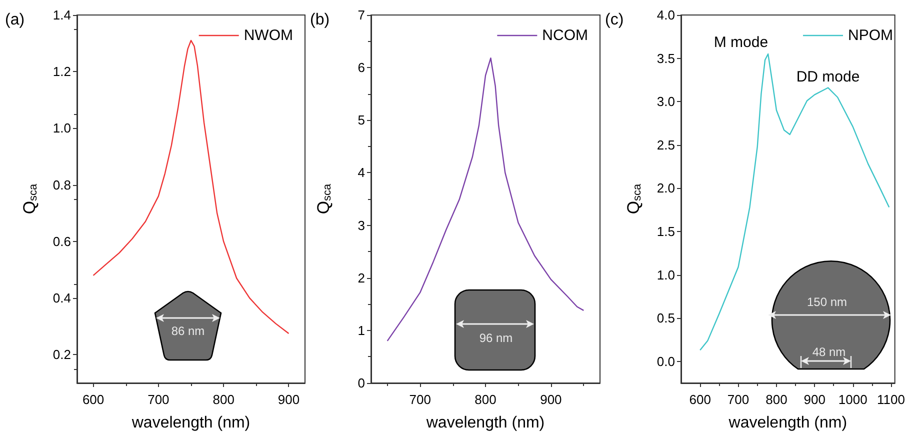 The height and width of the screenshot is (447, 908). What do you see at coordinates (828, 77) in the screenshot?
I see `annotation: DD mode` at bounding box center [828, 77].